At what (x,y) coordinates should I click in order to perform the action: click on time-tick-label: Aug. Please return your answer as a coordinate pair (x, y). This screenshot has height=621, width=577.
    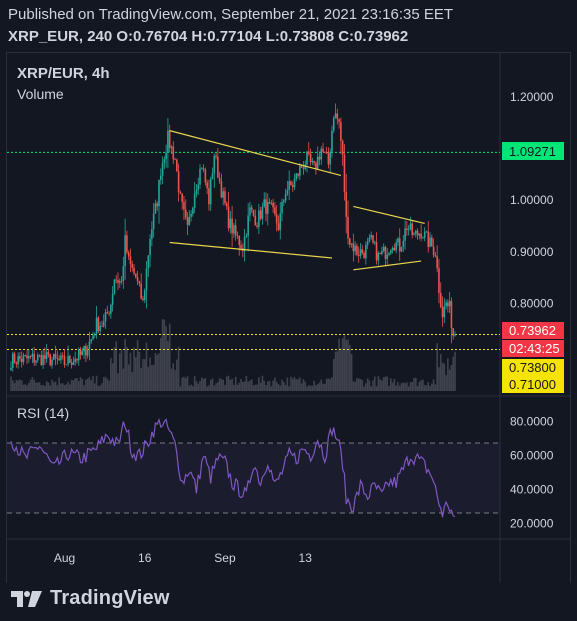
    Looking at the image, I should click on (64, 558).